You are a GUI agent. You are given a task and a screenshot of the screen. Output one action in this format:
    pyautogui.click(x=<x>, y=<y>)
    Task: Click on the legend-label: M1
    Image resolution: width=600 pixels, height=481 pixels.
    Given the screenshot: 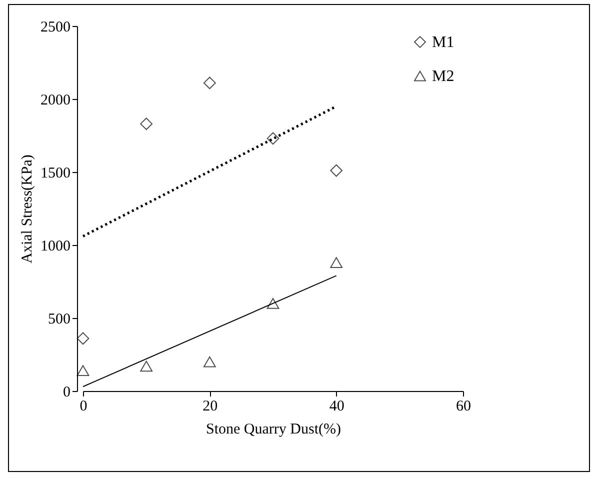 What is the action you would take?
    pyautogui.click(x=443, y=42)
    